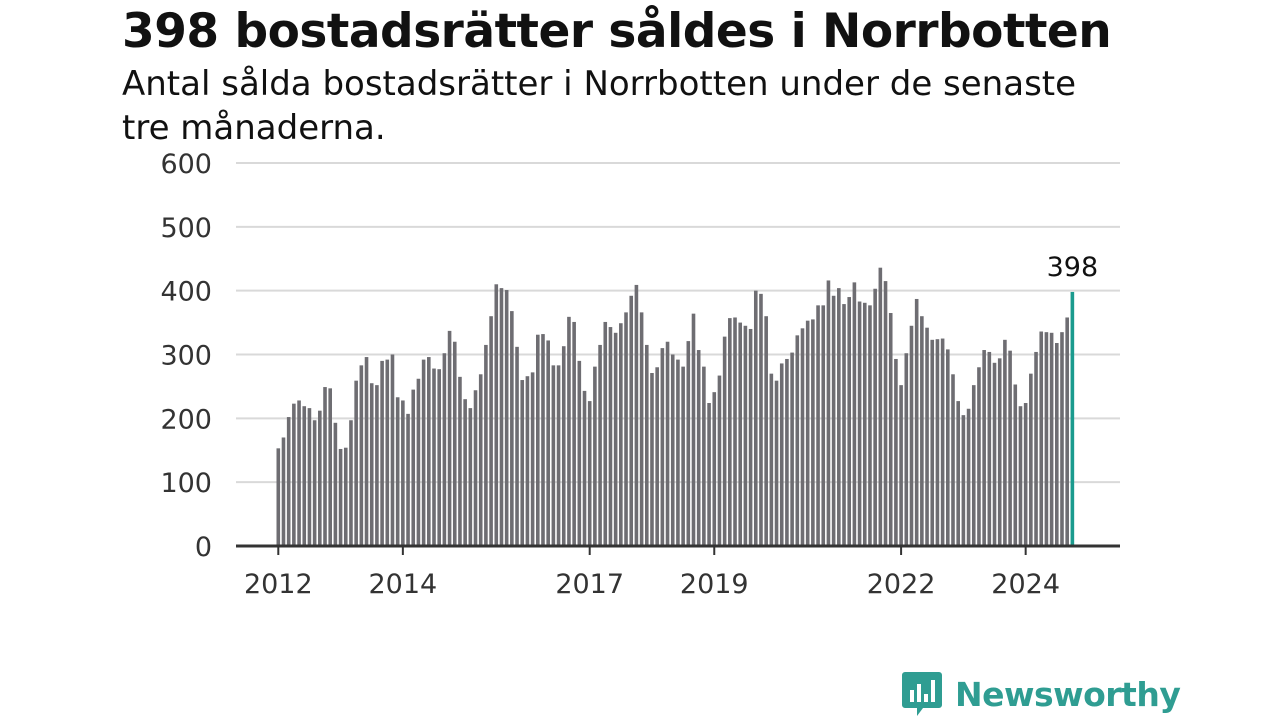 This screenshot has width=1280, height=720. What do you see at coordinates (922, 694) in the screenshot?
I see `newsworthy-logo-icon` at bounding box center [922, 694].